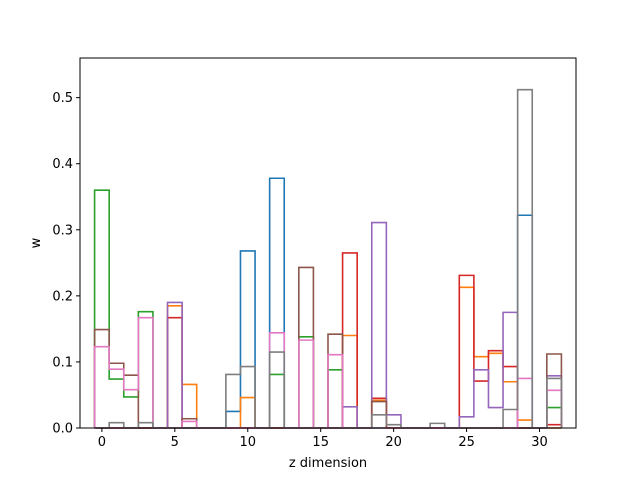 The width and height of the screenshot is (640, 480). Describe the element at coordinates (36, 242) in the screenshot. I see `y-axis-label: w` at that location.